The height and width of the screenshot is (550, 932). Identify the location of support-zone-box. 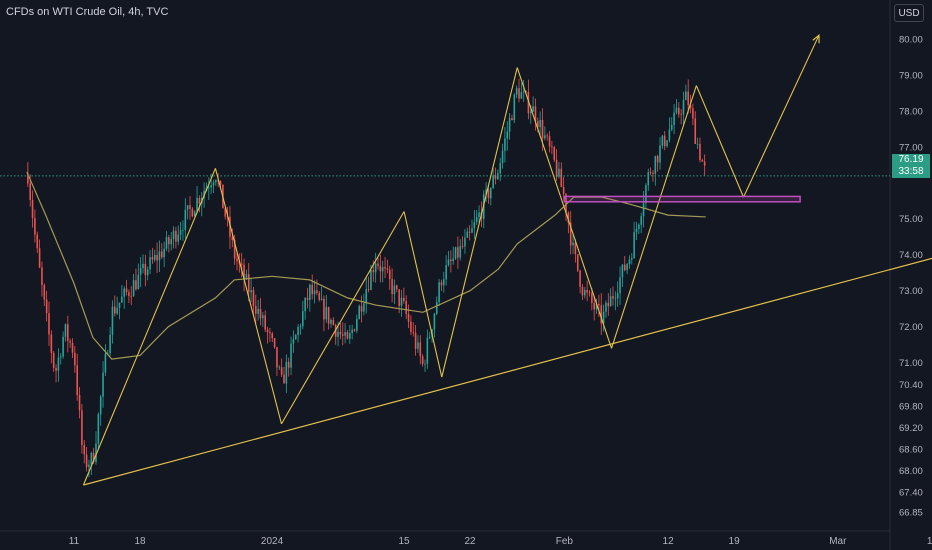
(682, 199).